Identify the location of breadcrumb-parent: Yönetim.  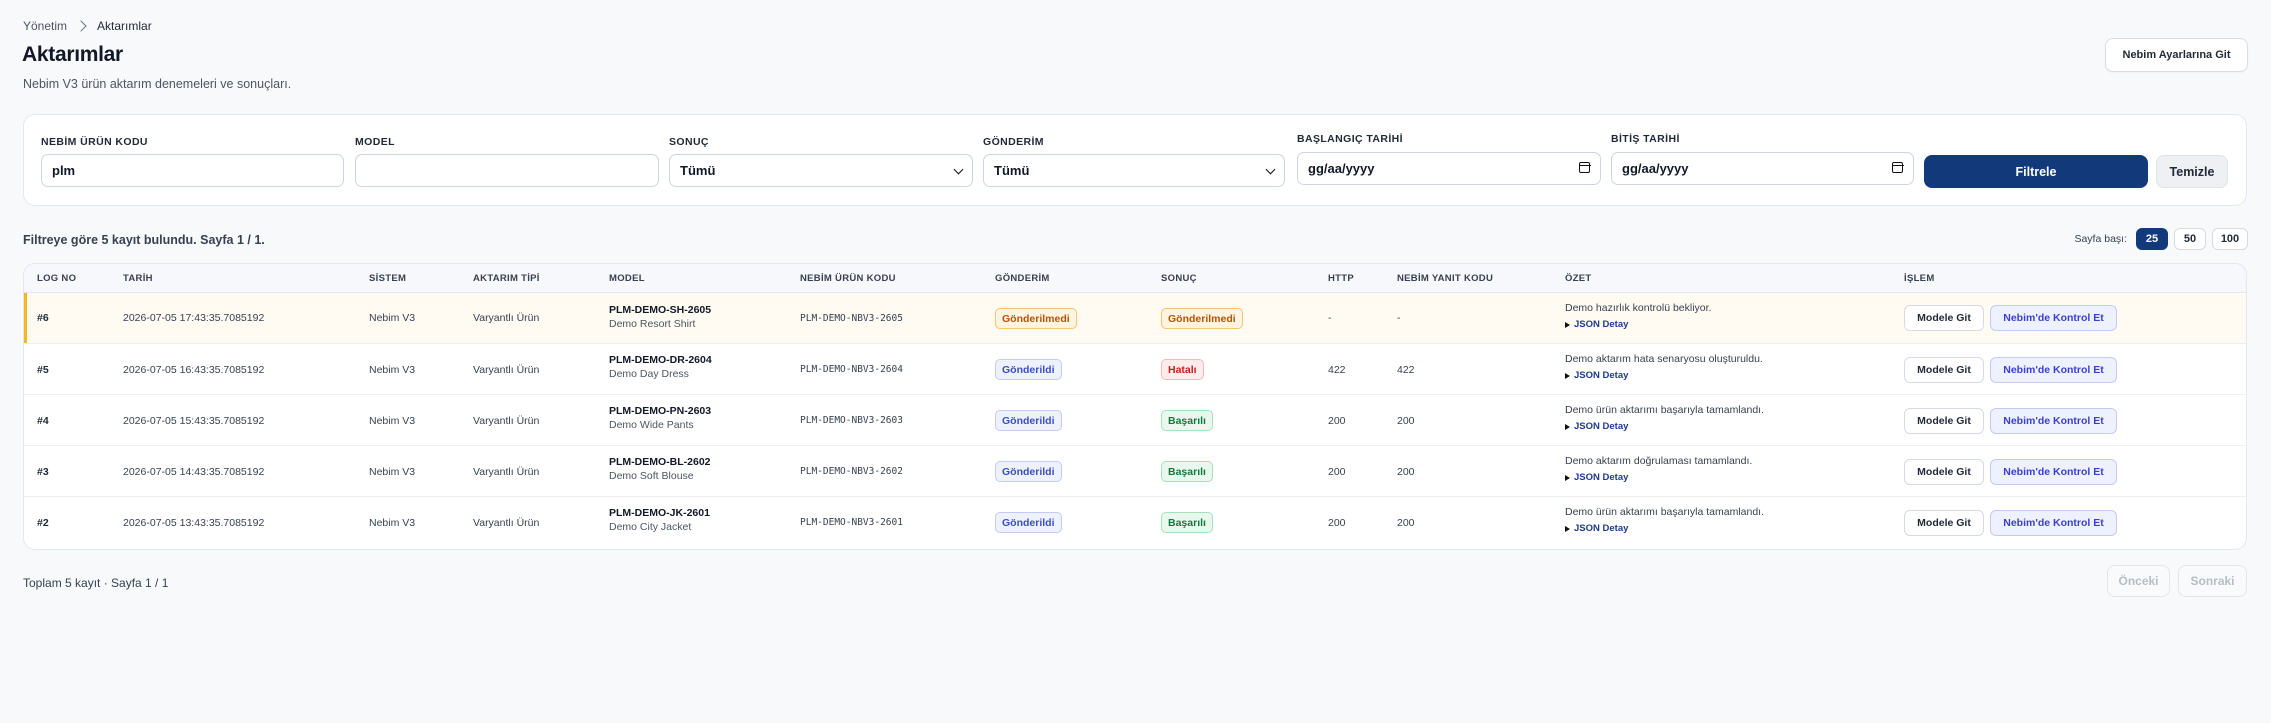
(45, 26).